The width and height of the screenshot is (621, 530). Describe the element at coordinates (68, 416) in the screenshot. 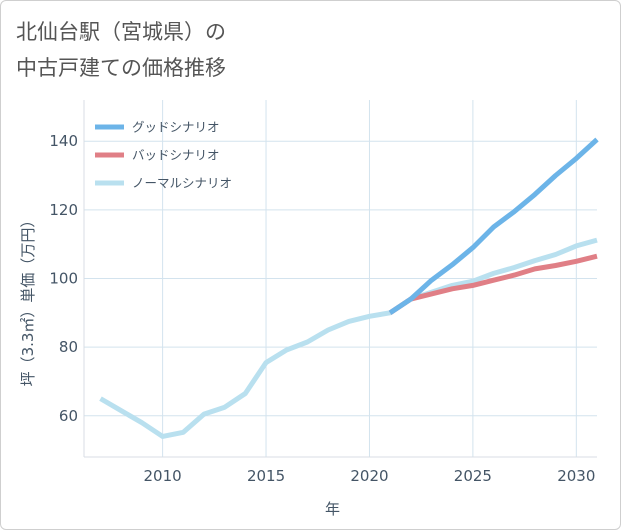

I see `y-tick-label-60: 60` at that location.